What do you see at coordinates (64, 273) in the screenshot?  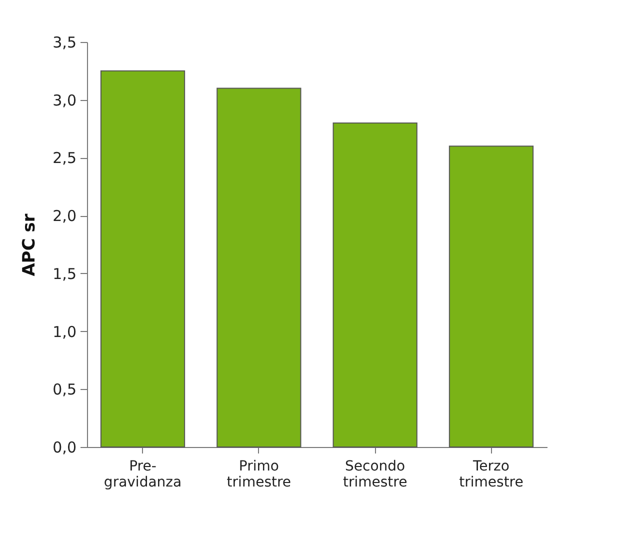 I see `y-tick-label: 1,5` at bounding box center [64, 273].